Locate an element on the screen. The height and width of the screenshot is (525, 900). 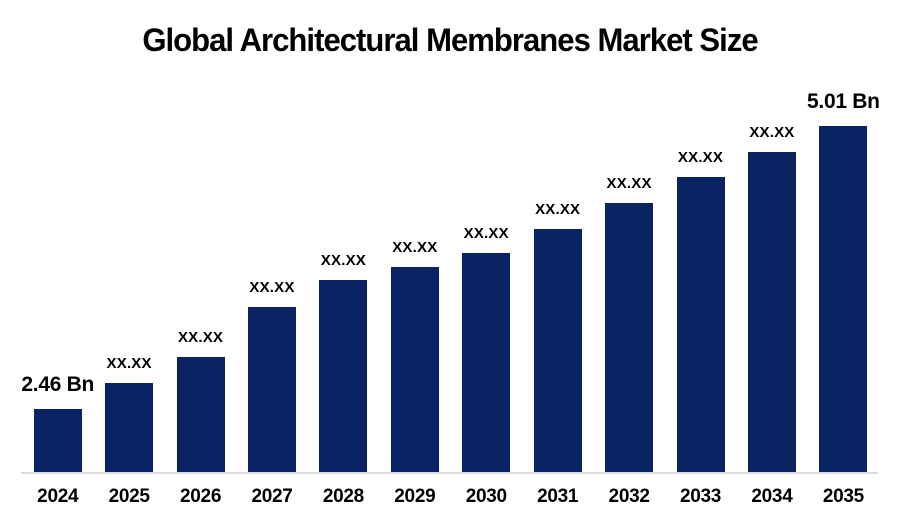
x-axis-label-2024: 2024 is located at coordinates (58, 496).